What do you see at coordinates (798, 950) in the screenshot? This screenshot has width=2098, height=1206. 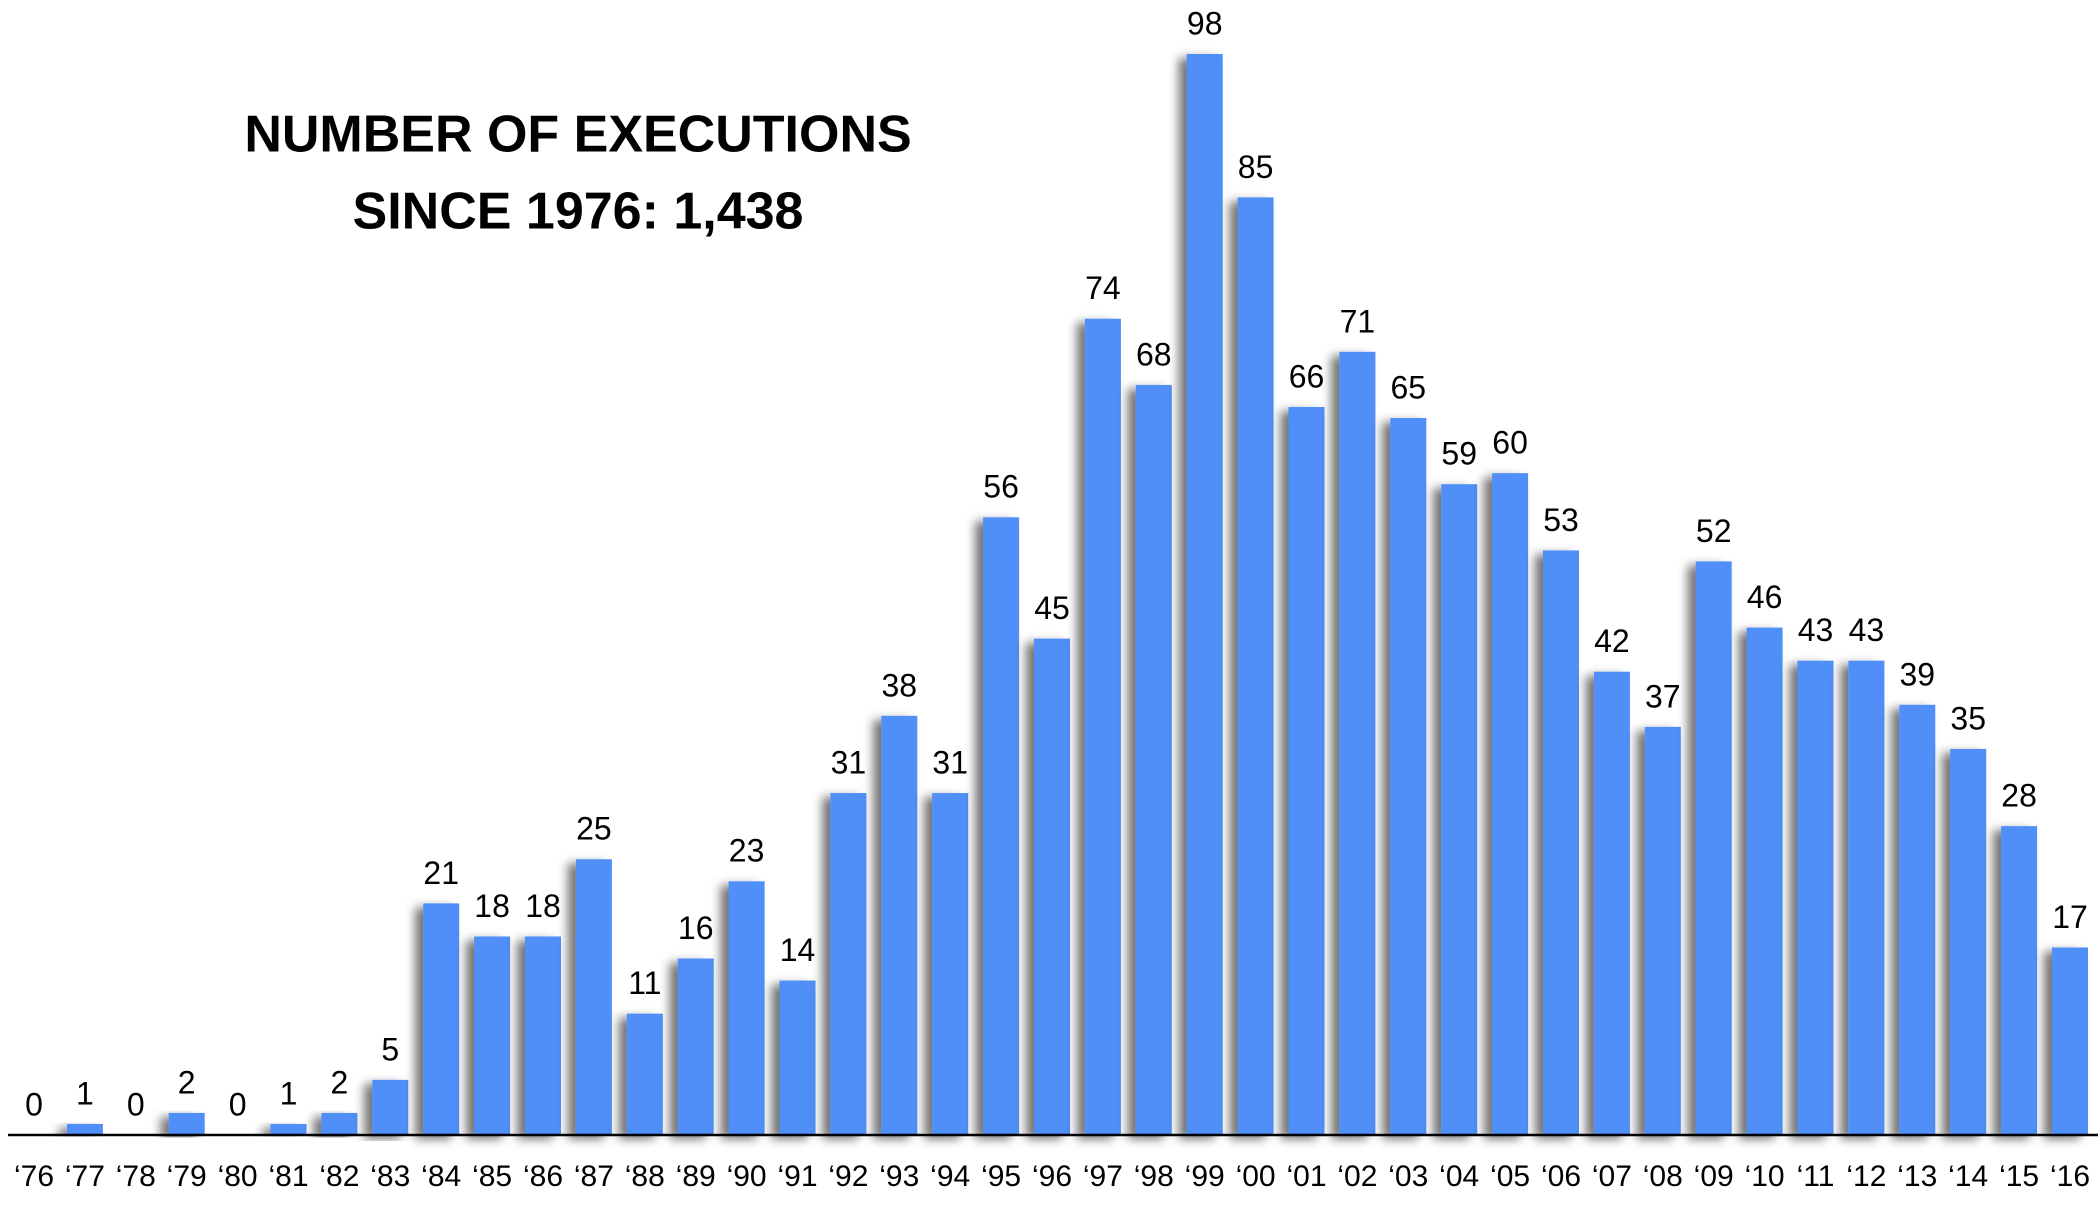 I see `value-label: 14` at bounding box center [798, 950].